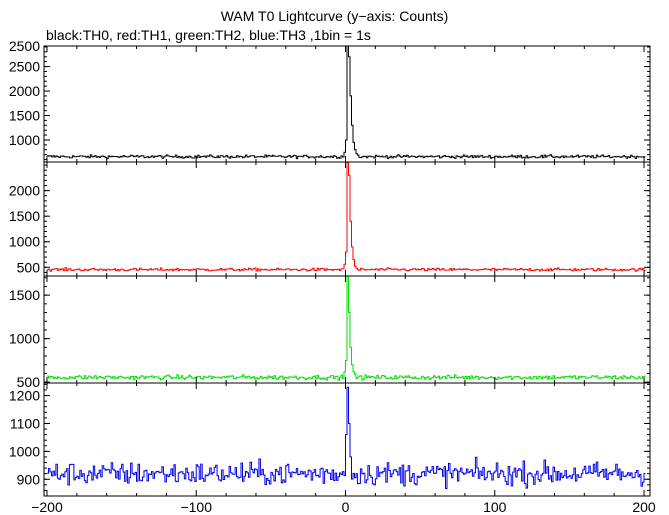  What do you see at coordinates (196, 507) in the screenshot?
I see `x-tick-label: −100` at bounding box center [196, 507].